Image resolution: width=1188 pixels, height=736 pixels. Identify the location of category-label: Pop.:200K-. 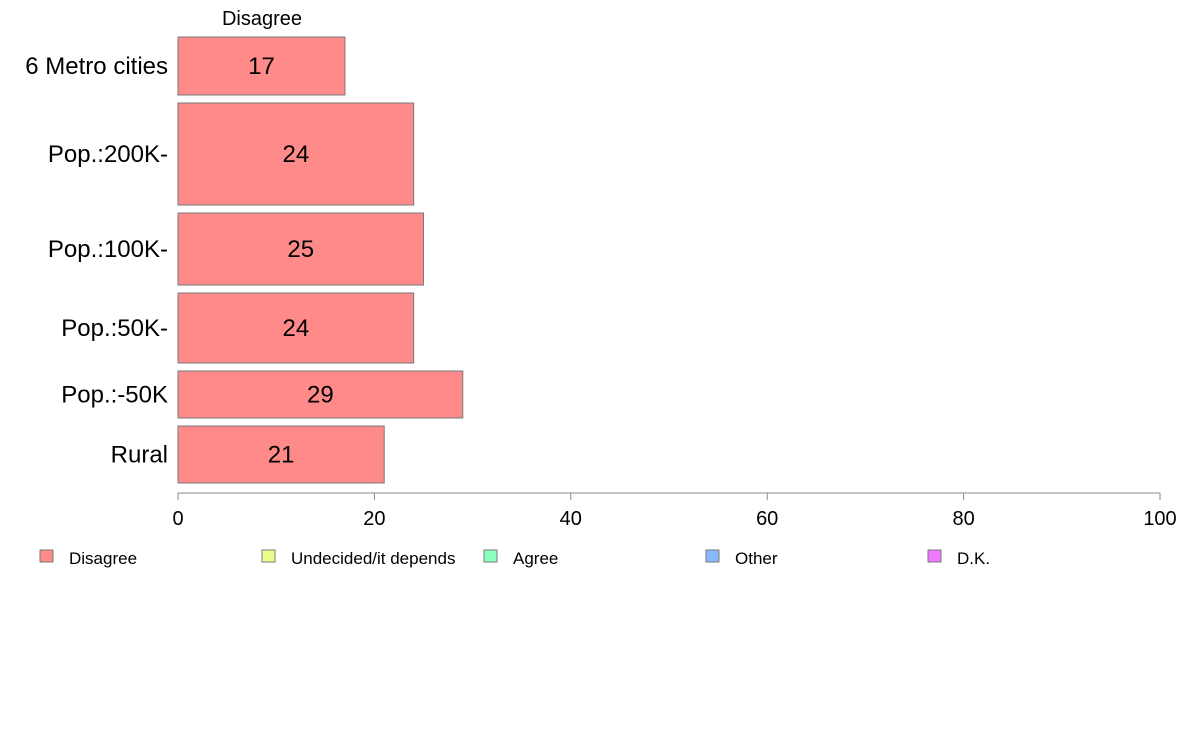
(108, 154).